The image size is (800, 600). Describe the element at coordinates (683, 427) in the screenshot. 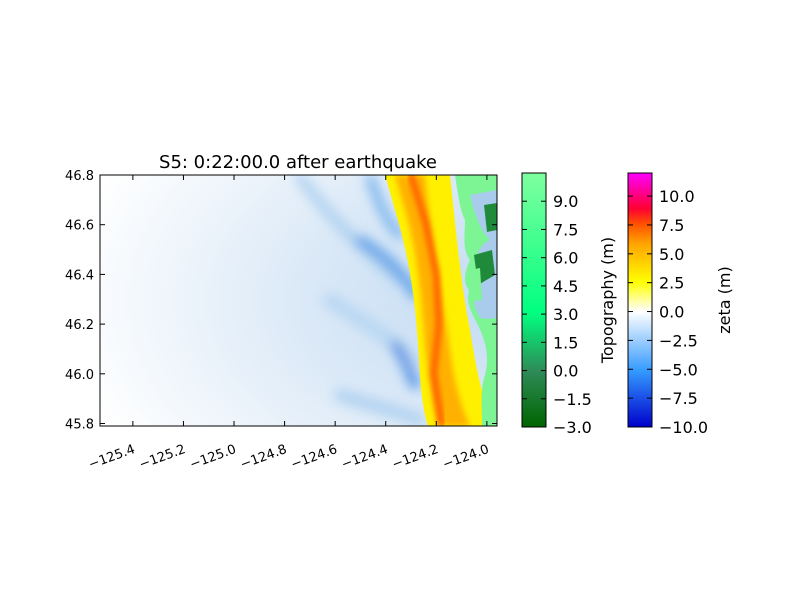

I see `colorbar-tick-label: −10.0` at that location.